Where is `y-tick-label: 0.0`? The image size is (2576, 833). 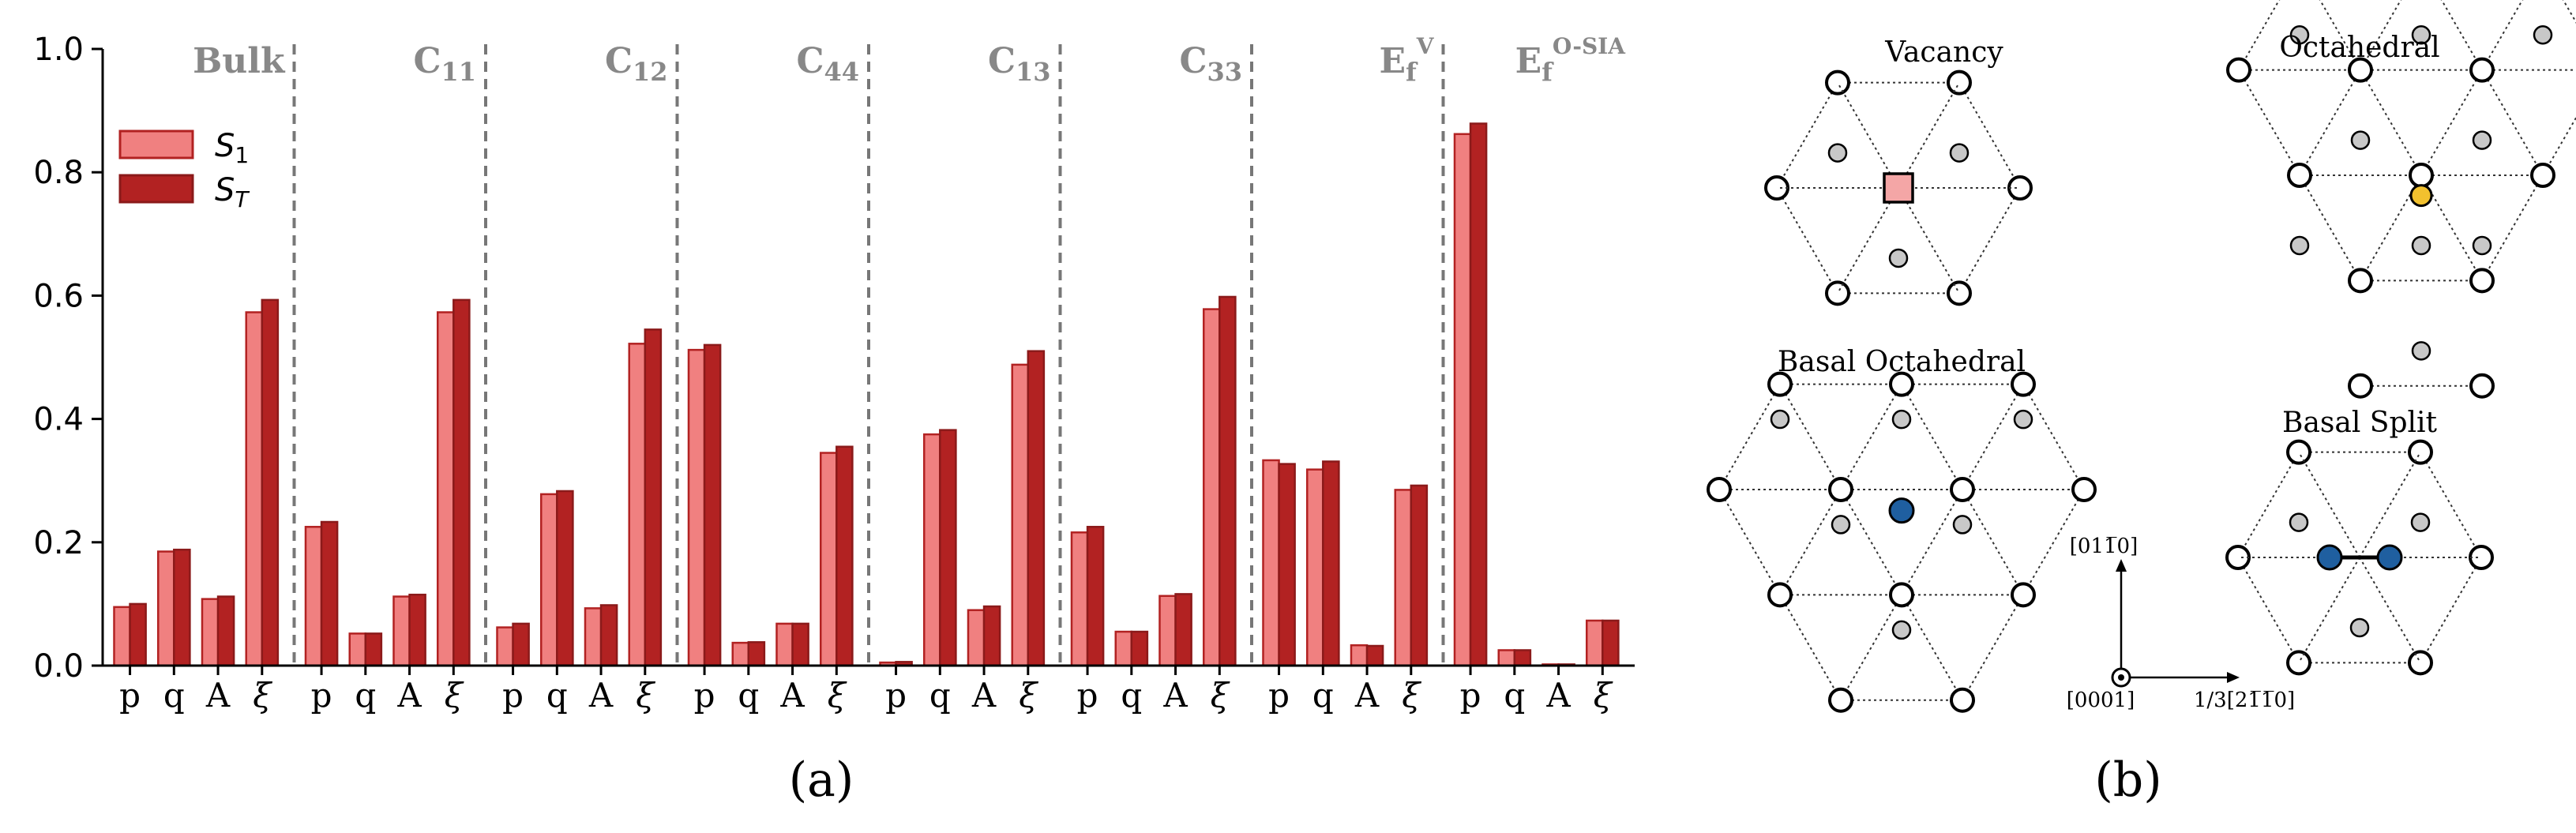 y-tick-label: 0.0 is located at coordinates (58, 667).